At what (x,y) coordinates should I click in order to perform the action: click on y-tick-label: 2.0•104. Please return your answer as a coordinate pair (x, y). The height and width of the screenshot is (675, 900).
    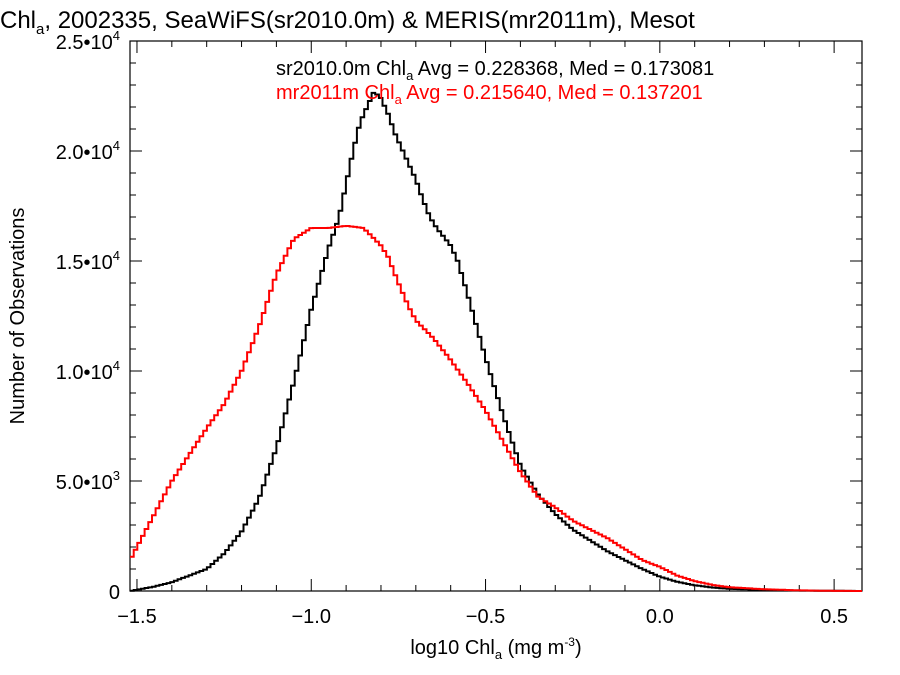
    Looking at the image, I should click on (88, 151).